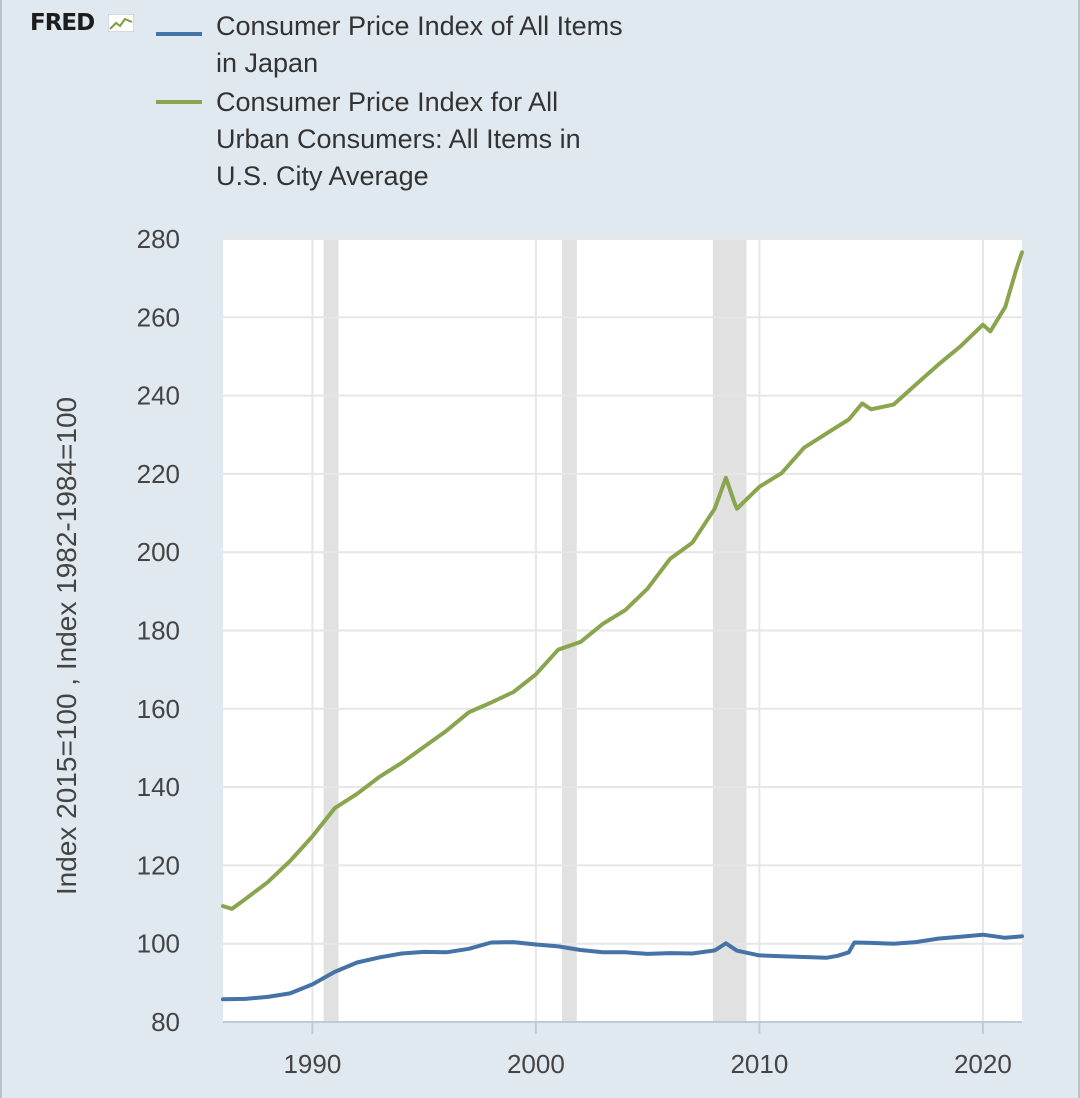 This screenshot has height=1098, width=1080. I want to click on y-axis-label: Index 2015=100 , Index 1982-1984=100, so click(66, 646).